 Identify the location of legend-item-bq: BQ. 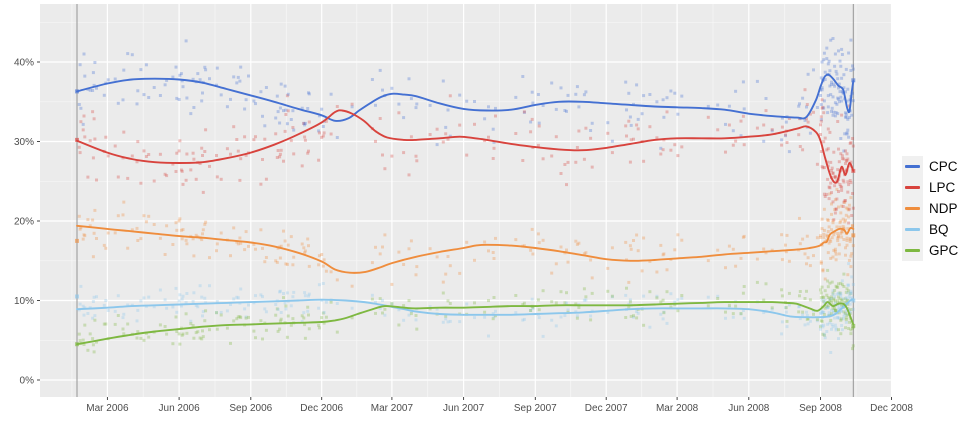
(930, 229).